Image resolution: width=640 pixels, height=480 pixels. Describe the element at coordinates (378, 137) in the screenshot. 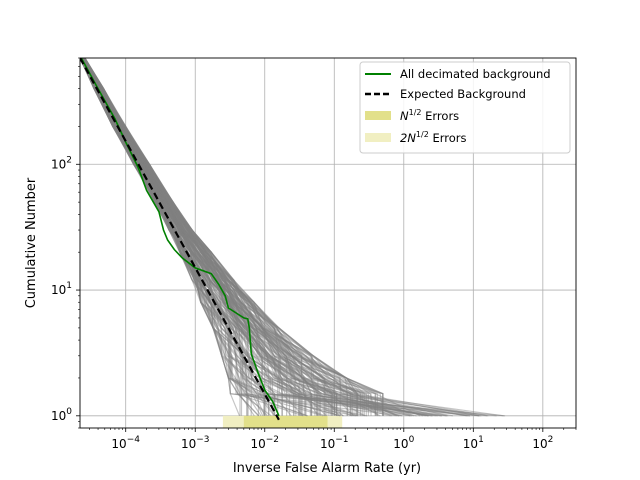

I see `legend-patch-2n-half` at that location.